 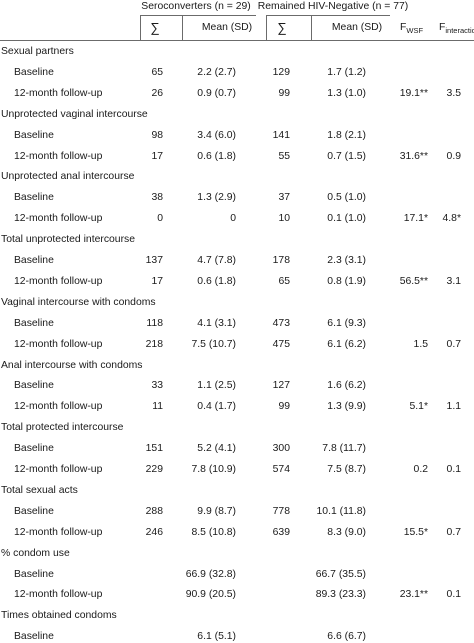 I want to click on seroconverters-mean-cell: 9.9 (8.7), so click(x=216, y=511).